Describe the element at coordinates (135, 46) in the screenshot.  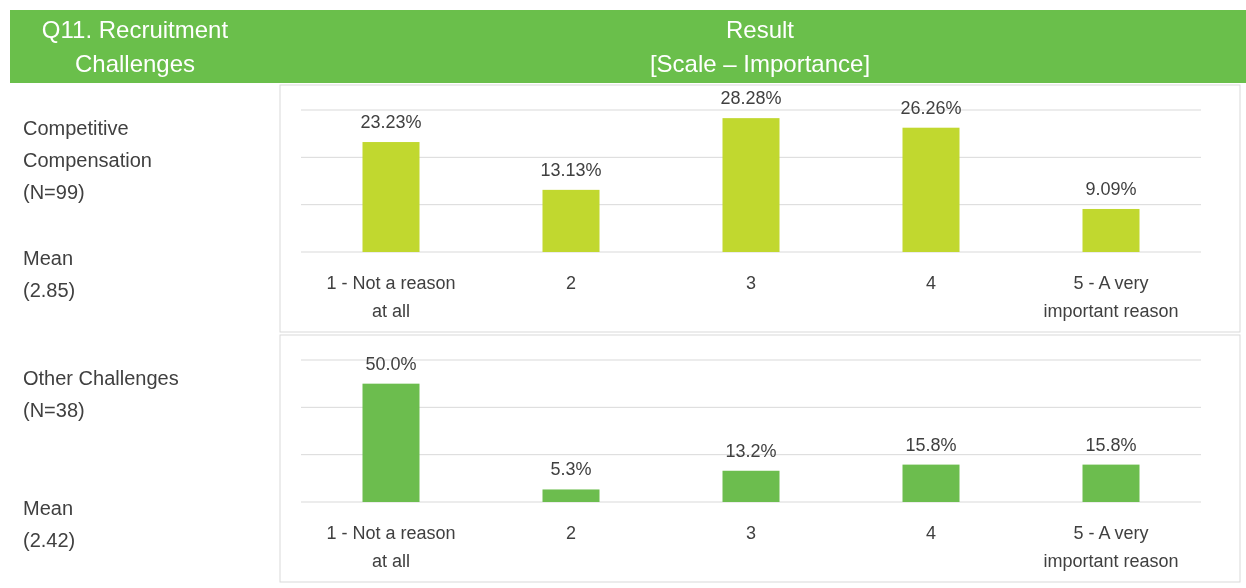
I see `text: Q11. Recruitment Challenges` at that location.